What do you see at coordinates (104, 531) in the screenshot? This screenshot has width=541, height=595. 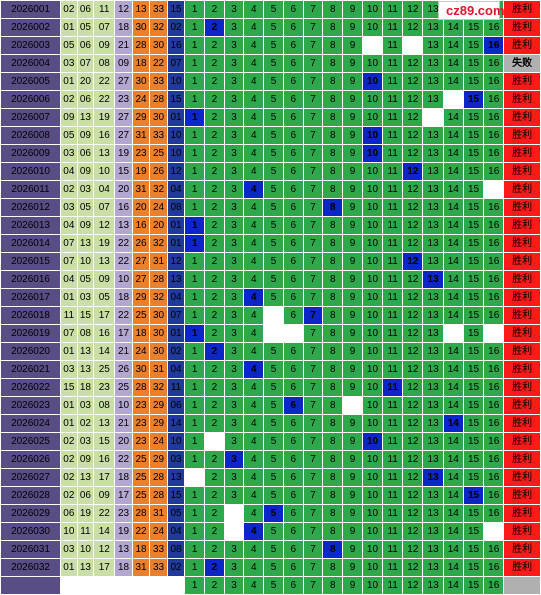 I see `red-ball-cell: 14` at bounding box center [104, 531].